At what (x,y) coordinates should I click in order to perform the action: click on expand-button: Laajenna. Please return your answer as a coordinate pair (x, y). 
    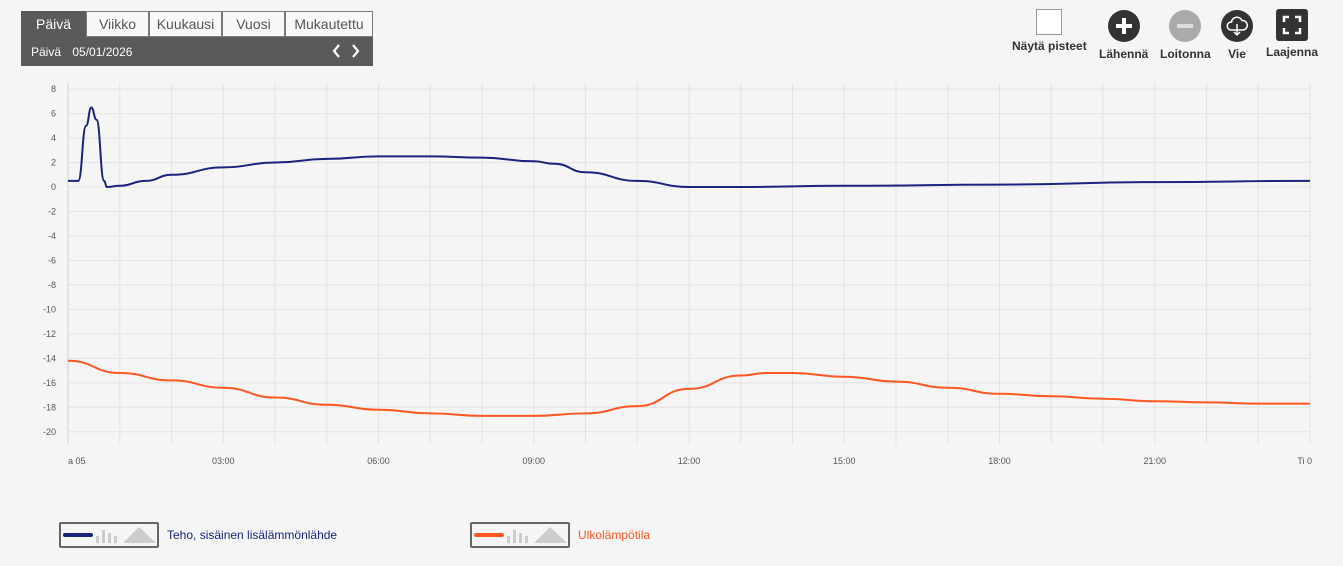
    Looking at the image, I should click on (1292, 34).